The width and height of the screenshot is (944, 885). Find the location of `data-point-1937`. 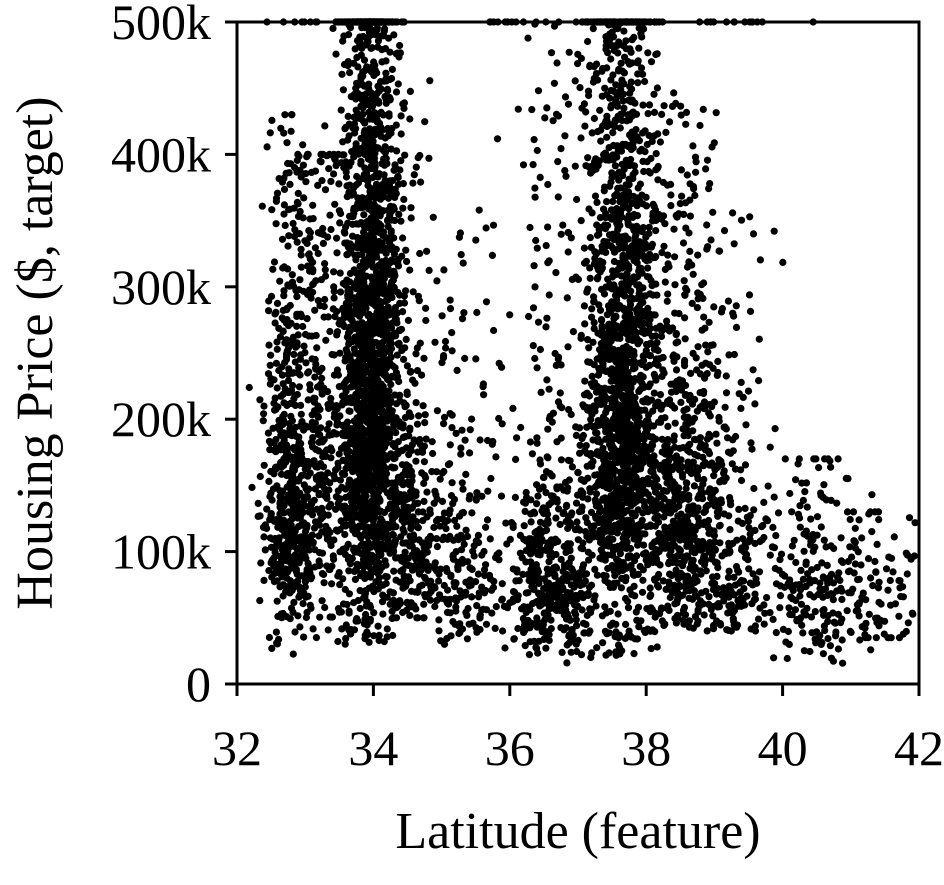

data-point-1937 is located at coordinates (355, 579).